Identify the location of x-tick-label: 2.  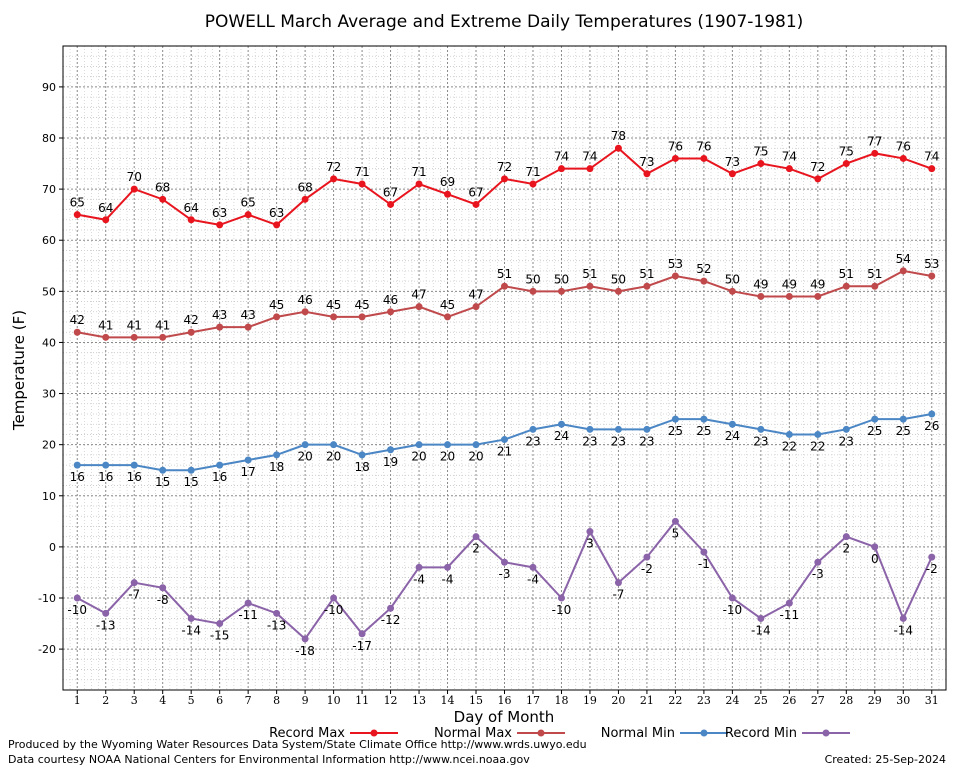
(105, 700).